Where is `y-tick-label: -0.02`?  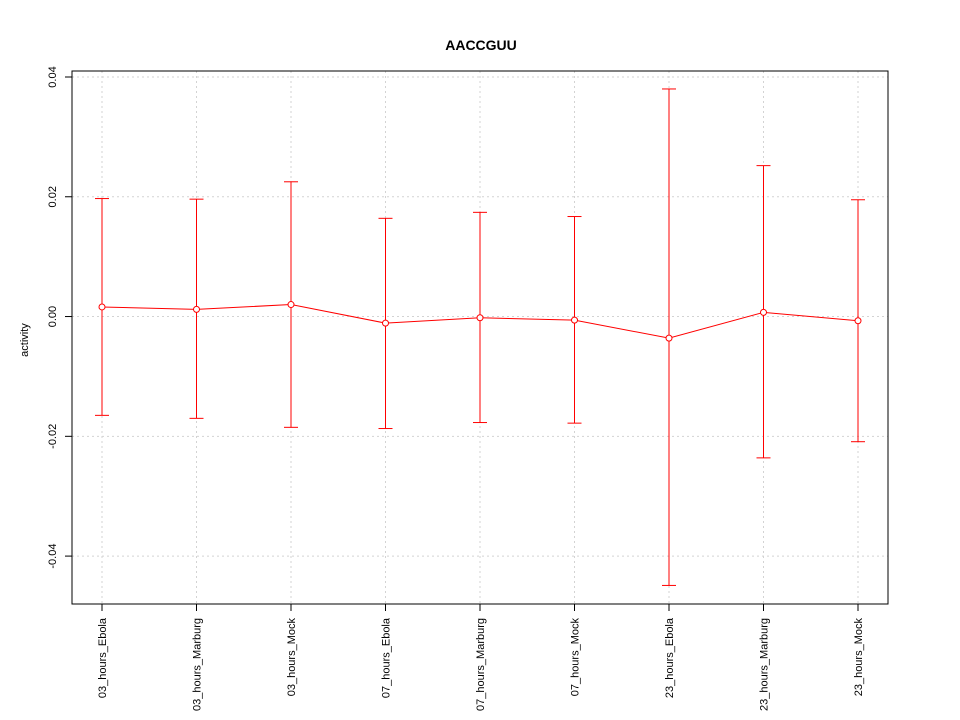
y-tick-label: -0.02 is located at coordinates (53, 436).